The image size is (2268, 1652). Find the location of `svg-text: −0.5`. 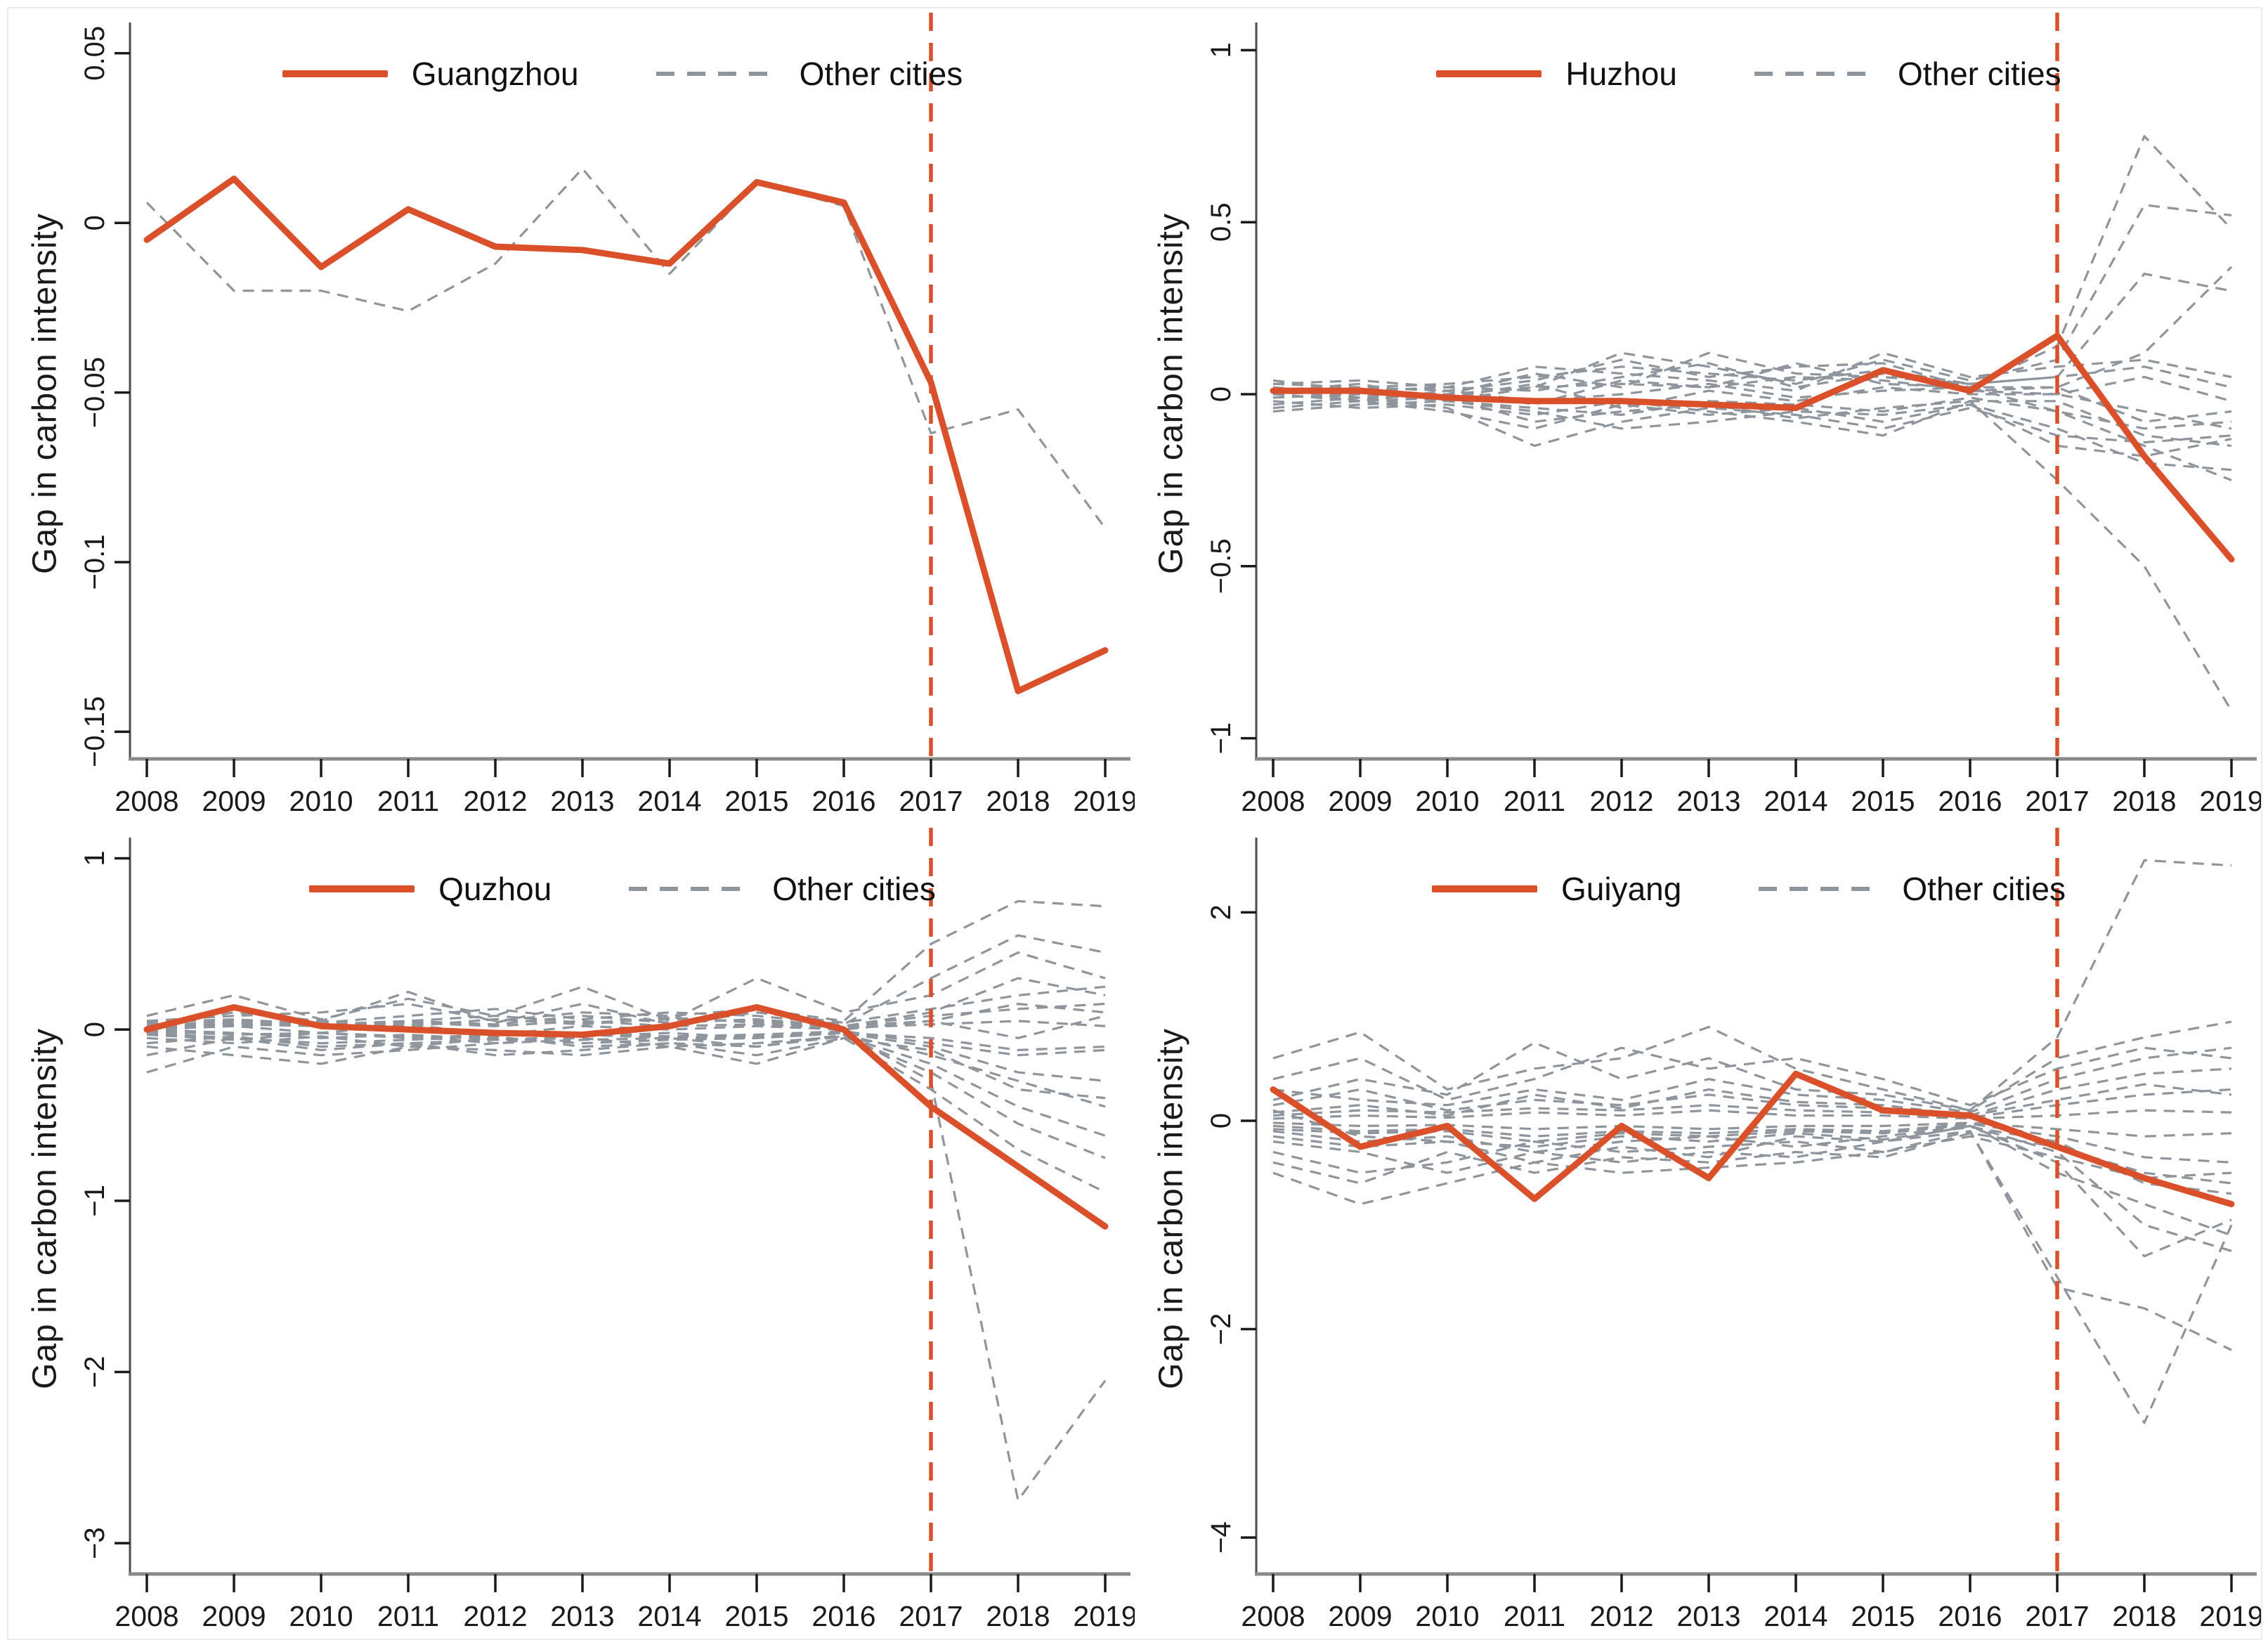

svg-text: −0.5 is located at coordinates (1221, 566).